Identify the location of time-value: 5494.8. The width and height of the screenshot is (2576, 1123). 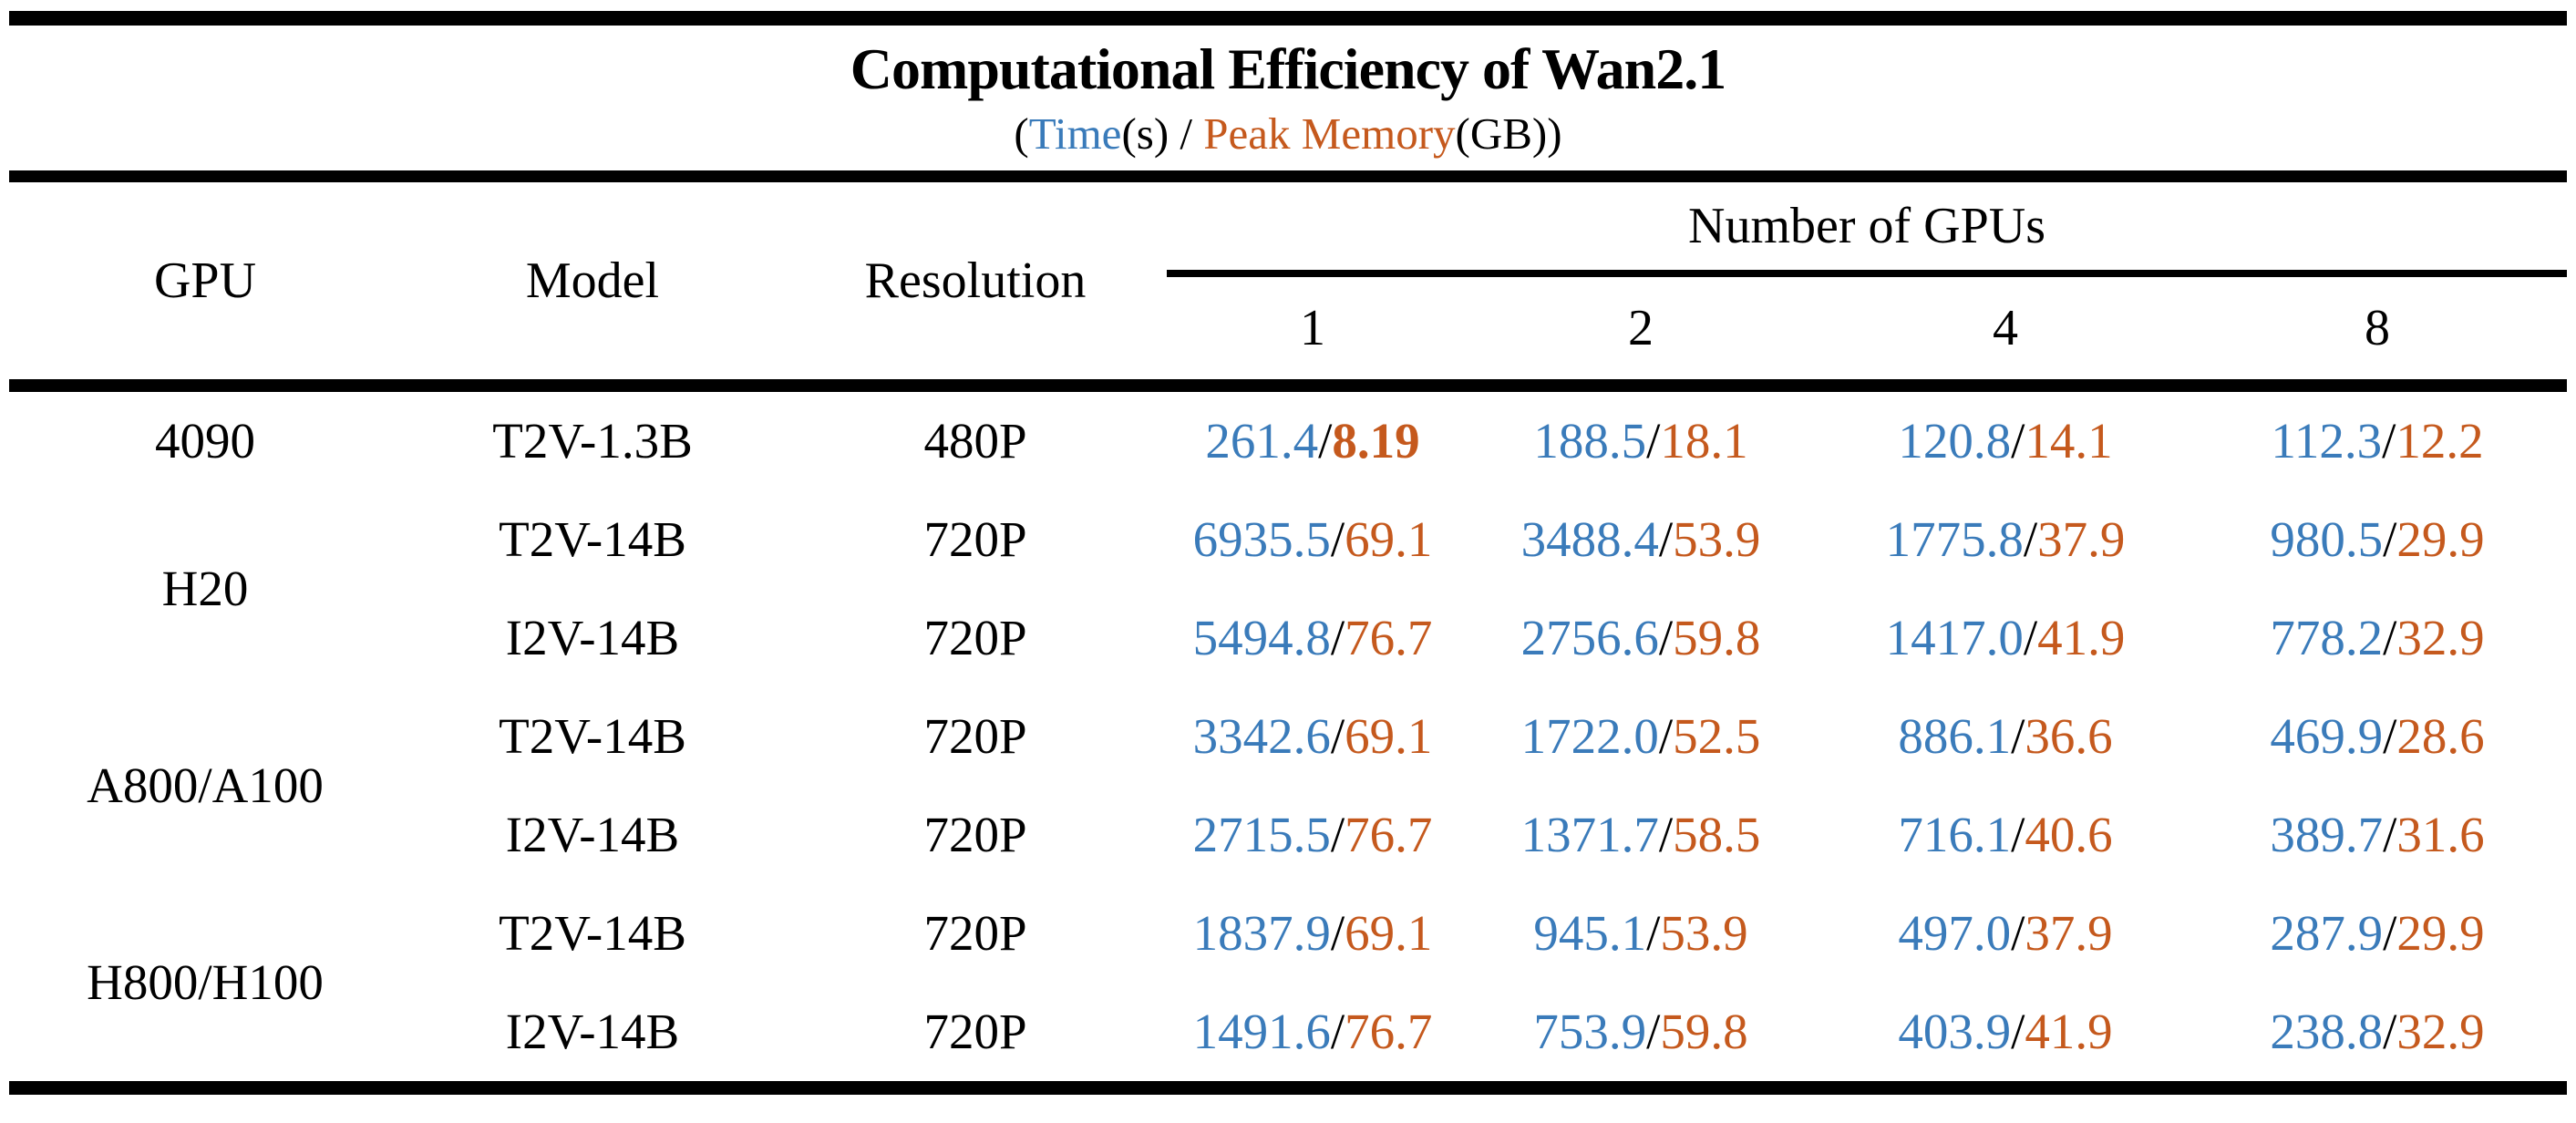
(1261, 638).